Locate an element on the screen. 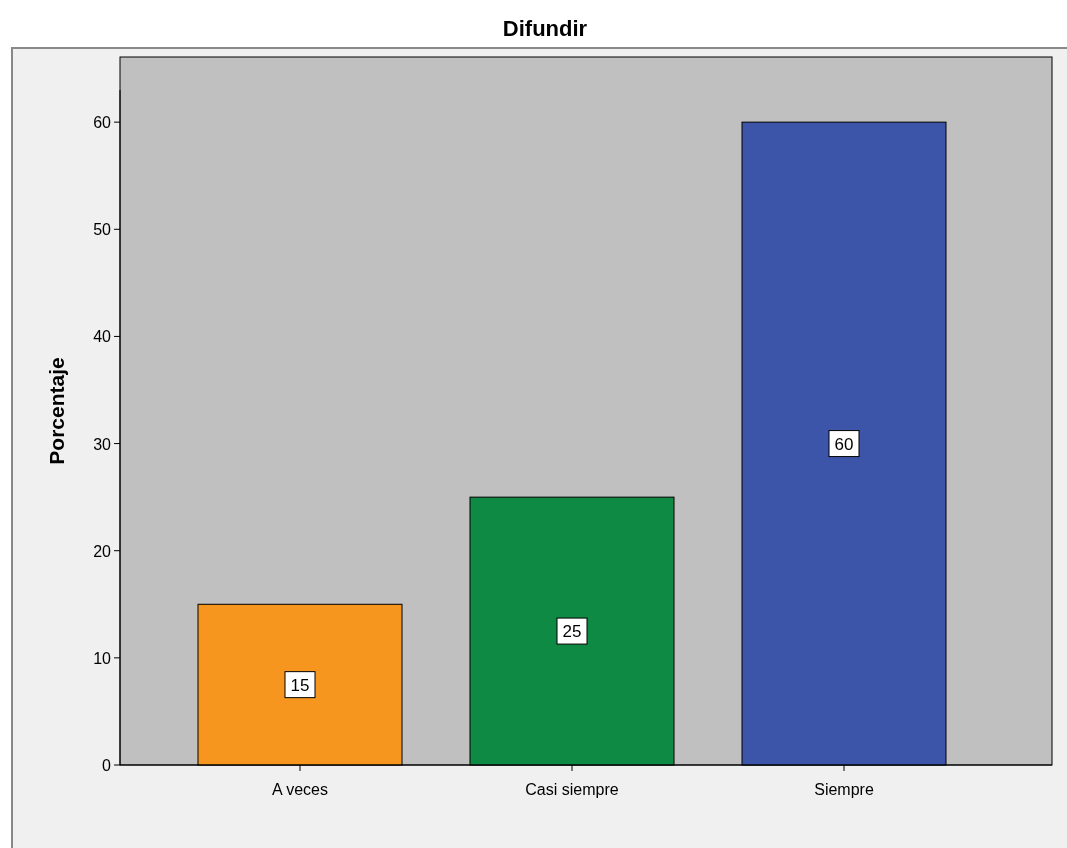  x-tick-label: A veces is located at coordinates (300, 789).